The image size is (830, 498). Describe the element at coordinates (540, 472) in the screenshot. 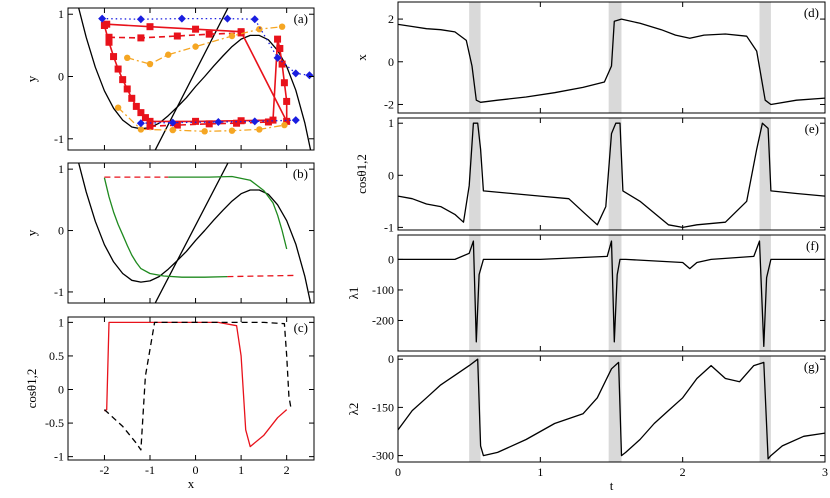

I see `x-tick-label: 1` at that location.